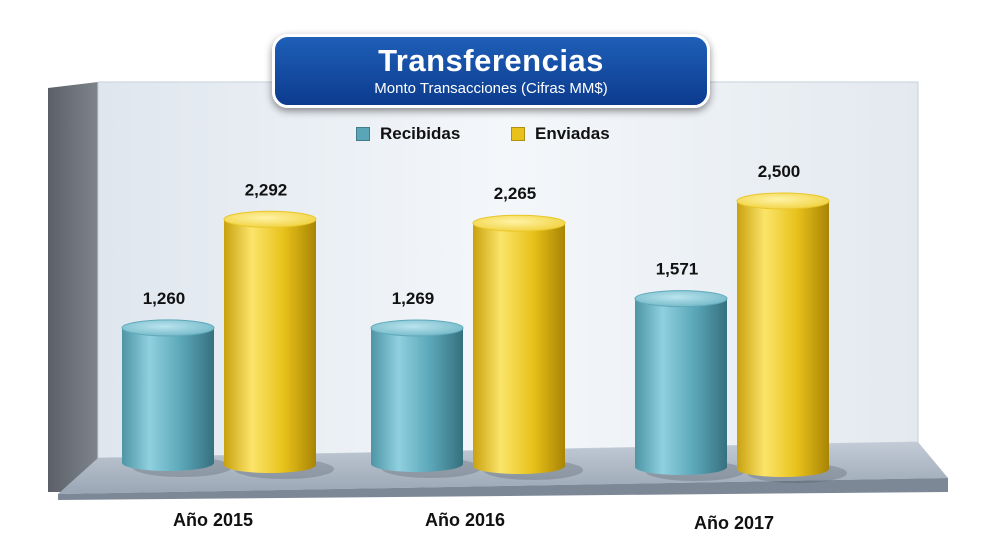 This screenshot has width=1000, height=560. Describe the element at coordinates (465, 520) in the screenshot. I see `x-tick-label-2: Año 2016` at that location.